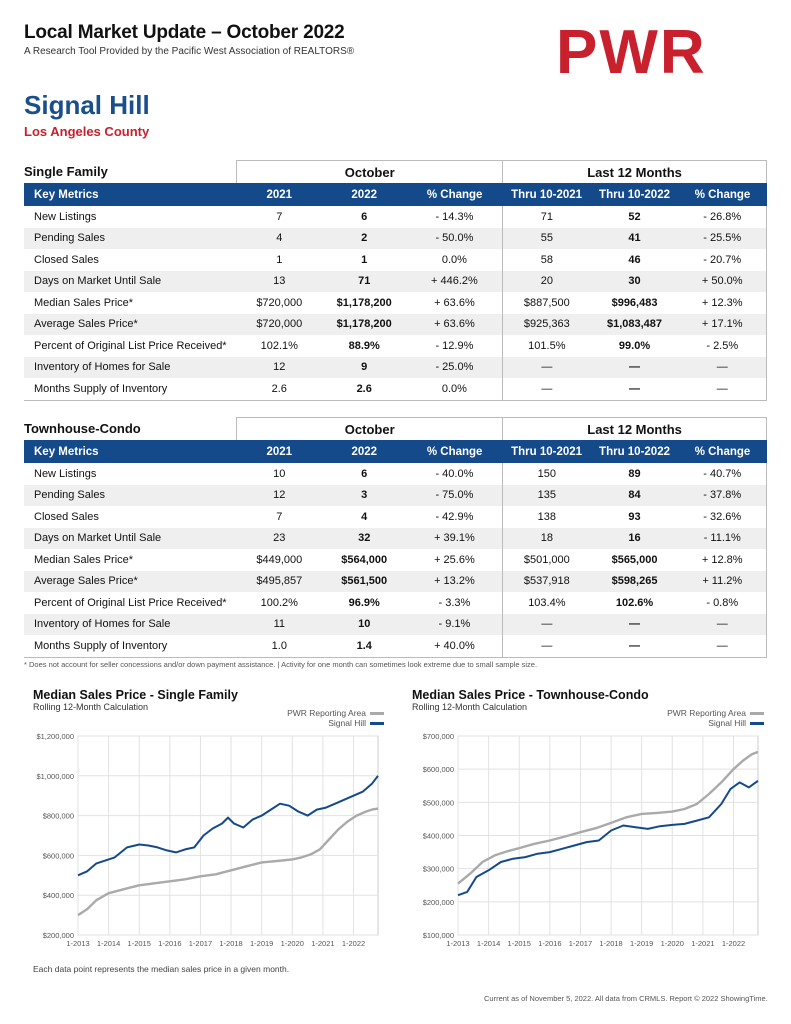  What do you see at coordinates (139, 943) in the screenshot?
I see `x-tick-label: 1-2015` at bounding box center [139, 943].